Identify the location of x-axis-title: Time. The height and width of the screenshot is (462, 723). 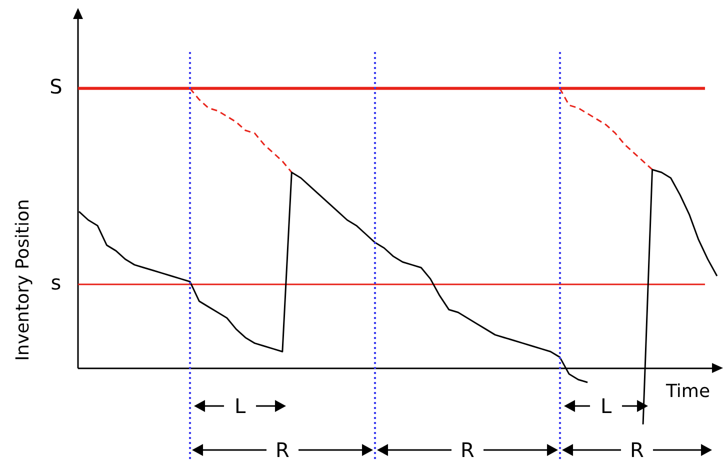
(687, 391).